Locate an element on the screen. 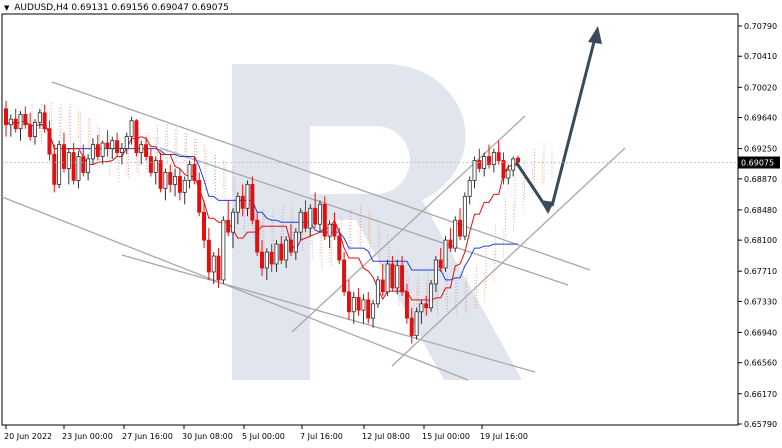 This screenshot has width=782, height=448. y-tick-label: 0.65790 is located at coordinates (760, 424).